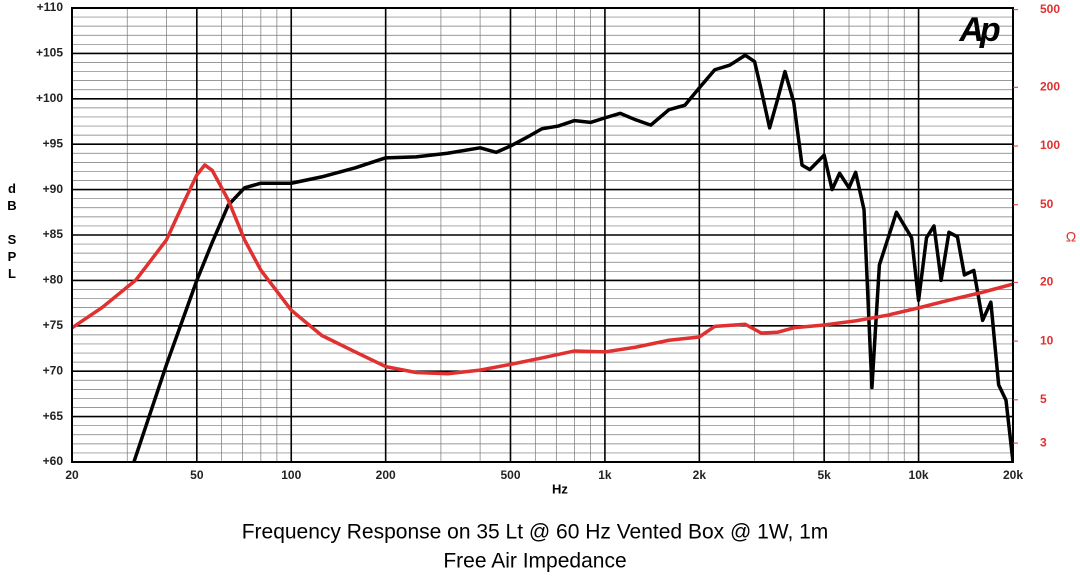  I want to click on y-tick-label: +60, so click(53, 461).